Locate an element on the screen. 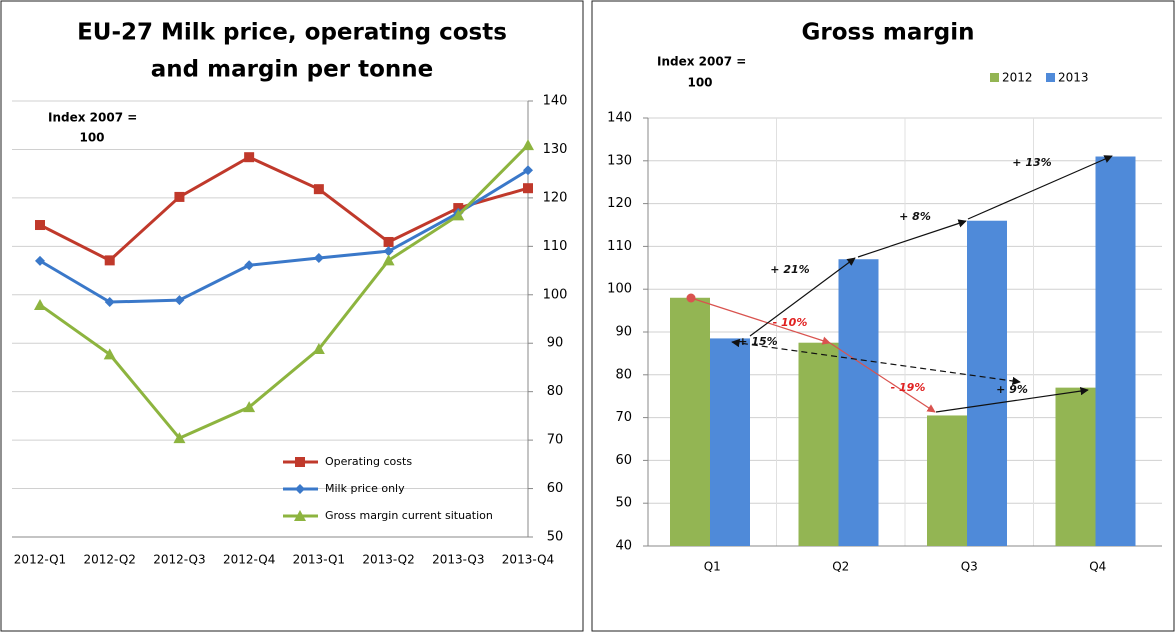 This screenshot has height=636, width=1175. legend-label: Operating costs is located at coordinates (368, 461).